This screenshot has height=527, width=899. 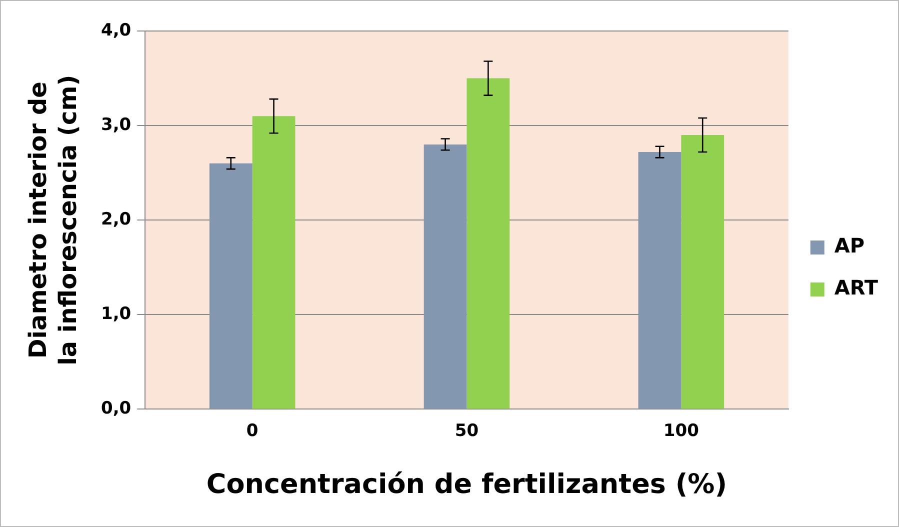 What do you see at coordinates (116, 124) in the screenshot?
I see `y-tick-label: 3,0` at bounding box center [116, 124].